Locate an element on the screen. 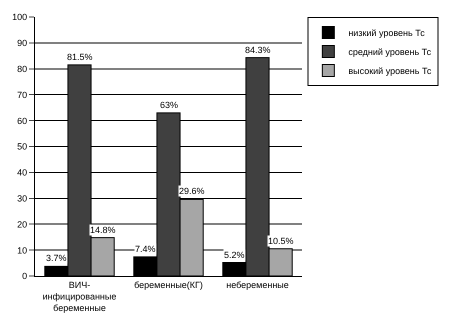 This screenshot has width=450, height=326. data-label: 10.5% is located at coordinates (281, 241).